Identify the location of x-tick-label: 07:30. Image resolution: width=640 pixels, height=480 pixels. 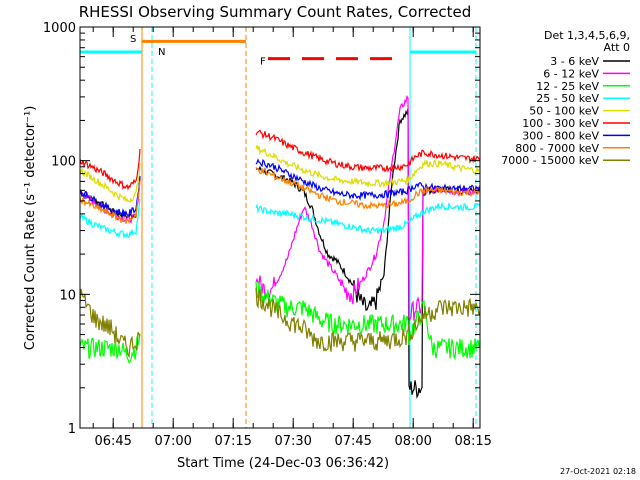
(292, 441).